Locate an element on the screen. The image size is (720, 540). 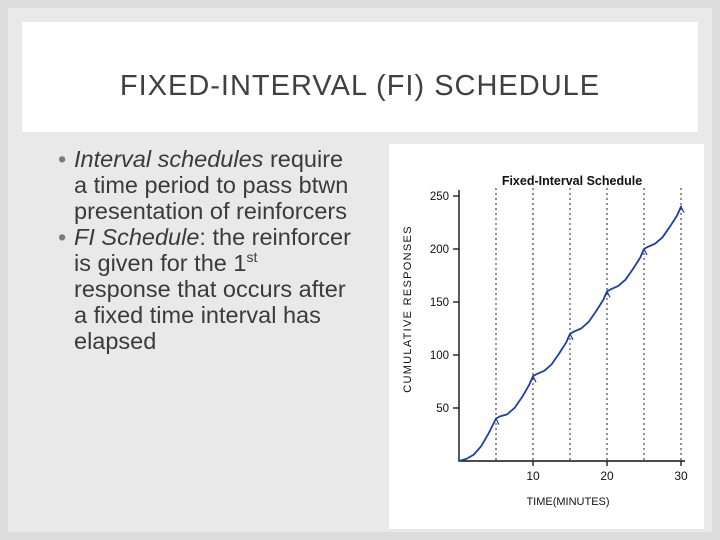
y-tick-label-2: 150 is located at coordinates (439, 303).